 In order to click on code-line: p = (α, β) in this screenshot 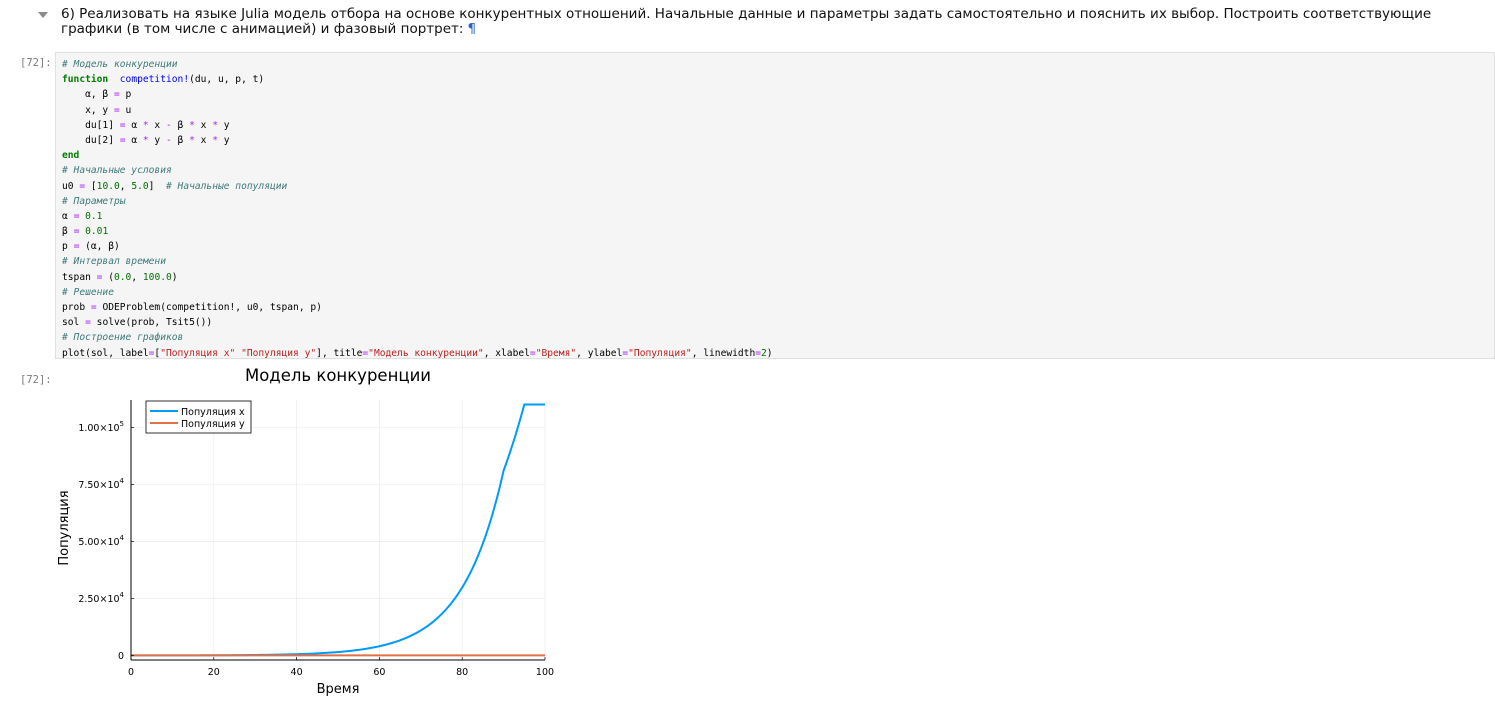, I will do `click(417, 246)`.